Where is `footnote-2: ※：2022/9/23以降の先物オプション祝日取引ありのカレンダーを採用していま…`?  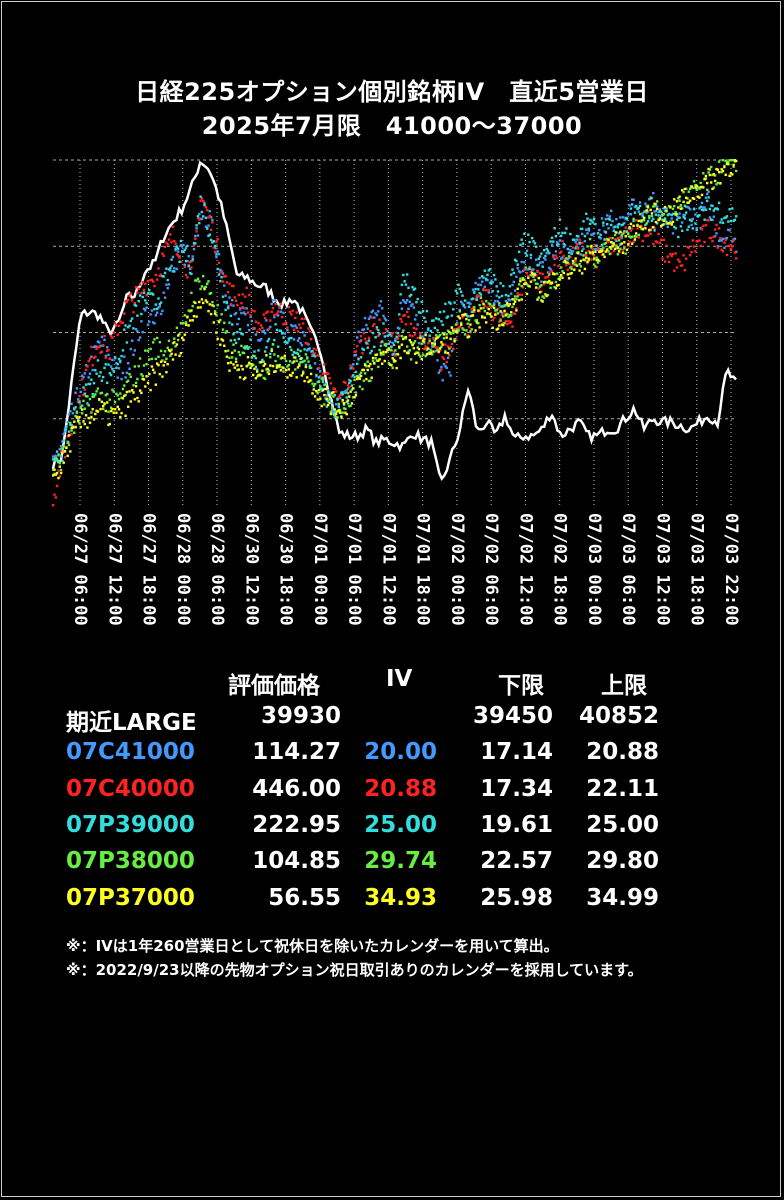 footnote-2: ※：2022/9/23以降の先物オプション祝日取引ありのカレンダーを採用していま… is located at coordinates (354, 970).